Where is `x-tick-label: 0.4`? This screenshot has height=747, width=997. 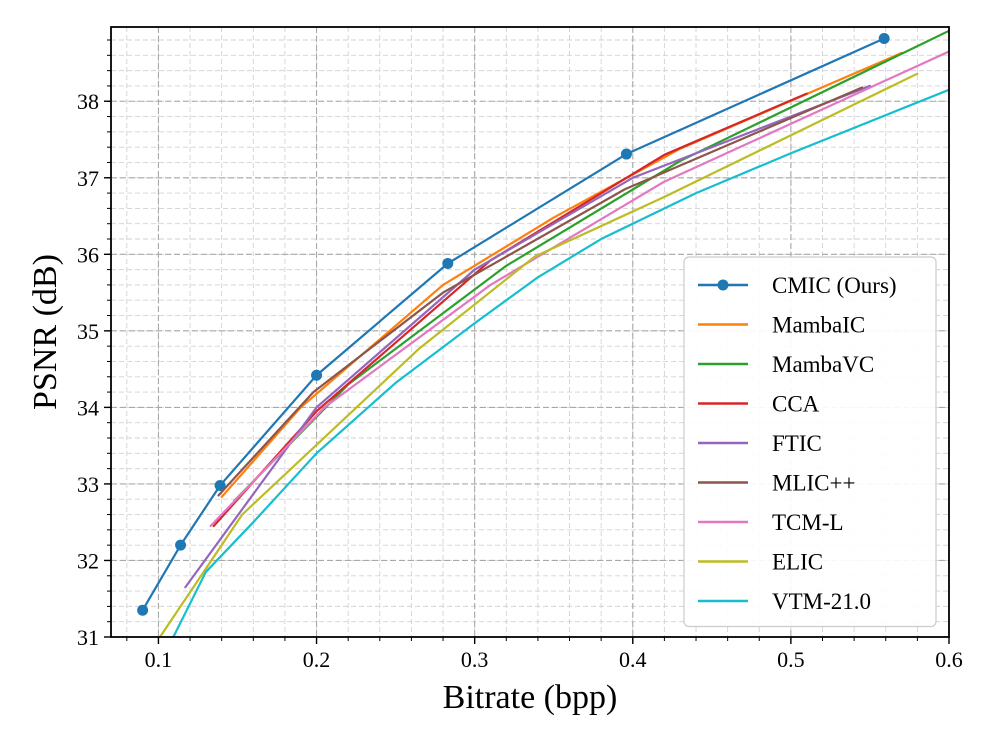
x-tick-label: 0.4 is located at coordinates (633, 659).